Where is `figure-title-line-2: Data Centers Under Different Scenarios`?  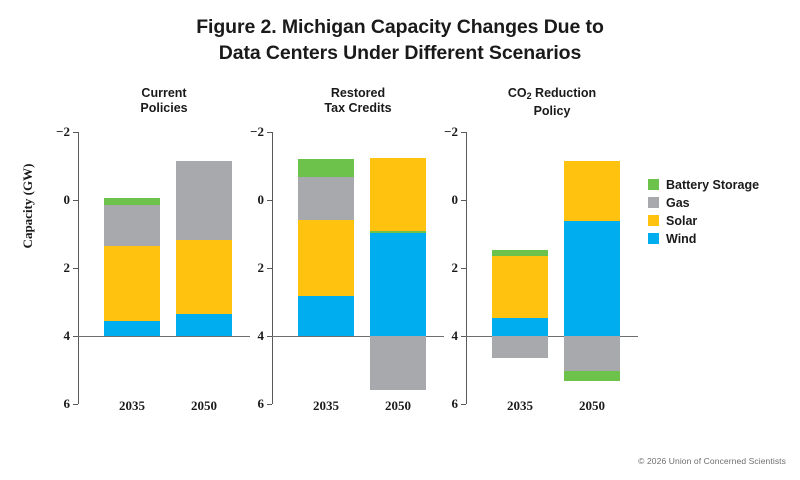 figure-title-line-2: Data Centers Under Different Scenarios is located at coordinates (400, 53).